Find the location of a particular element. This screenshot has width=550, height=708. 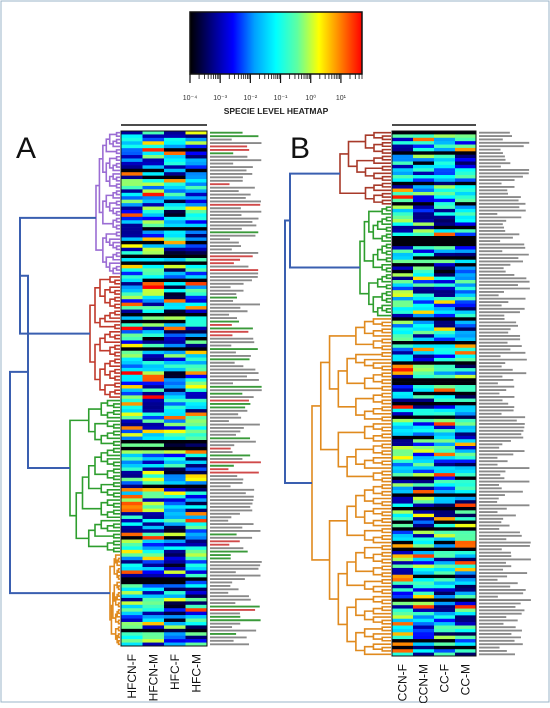

colorbar-tick-label: 10⁻⁴ is located at coordinates (190, 98).